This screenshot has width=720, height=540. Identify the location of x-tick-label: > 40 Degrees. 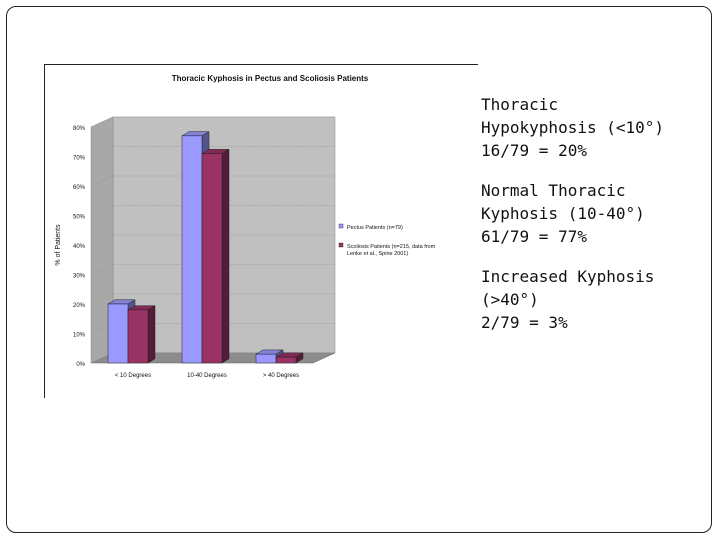
(281, 376).